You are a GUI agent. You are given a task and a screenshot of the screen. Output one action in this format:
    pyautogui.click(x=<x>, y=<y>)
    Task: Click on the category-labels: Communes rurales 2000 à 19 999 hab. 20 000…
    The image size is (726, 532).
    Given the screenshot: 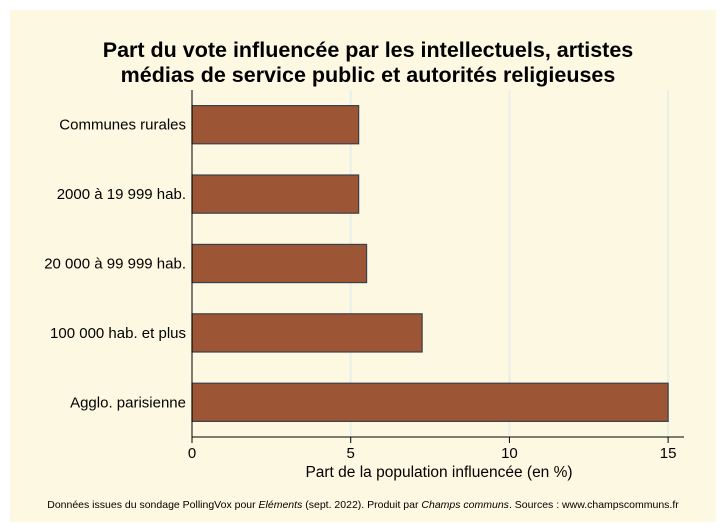 What is the action you would take?
    pyautogui.click(x=115, y=264)
    